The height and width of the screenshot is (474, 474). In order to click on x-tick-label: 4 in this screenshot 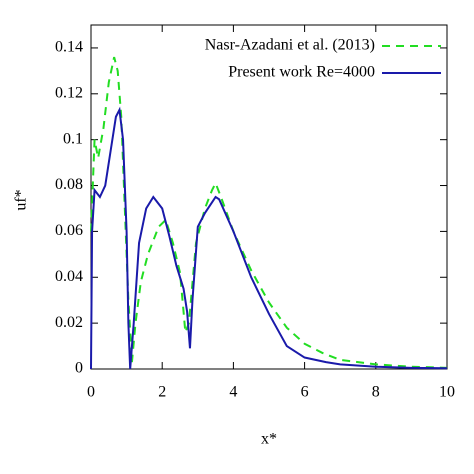, I will do `click(233, 392)`.